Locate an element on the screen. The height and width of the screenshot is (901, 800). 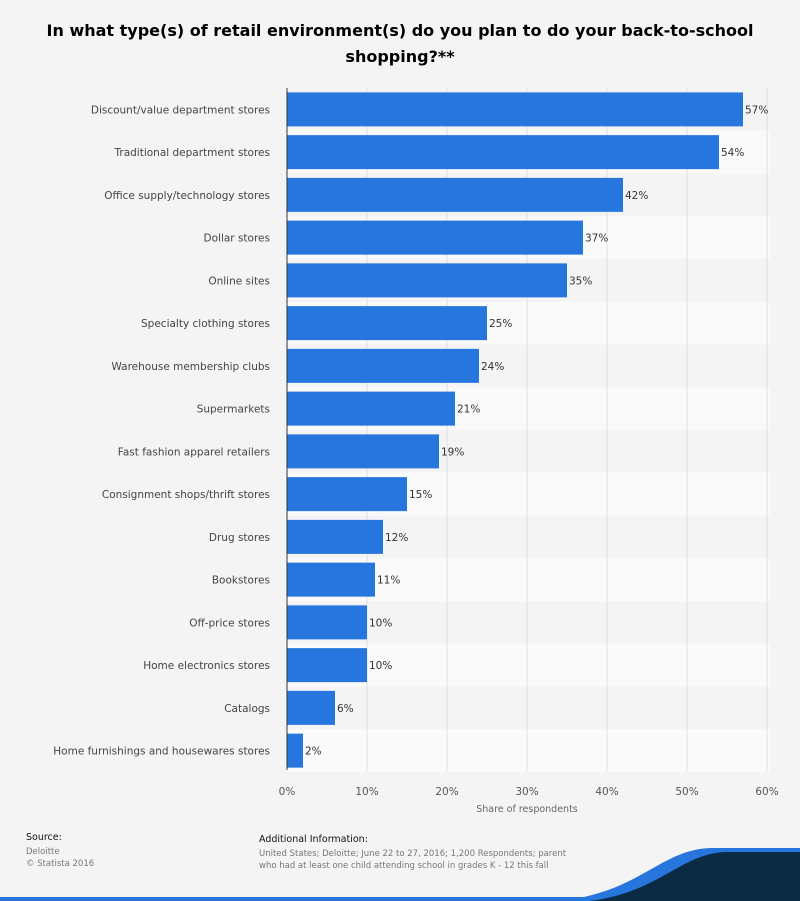
category-label: Bookstores is located at coordinates (241, 581).